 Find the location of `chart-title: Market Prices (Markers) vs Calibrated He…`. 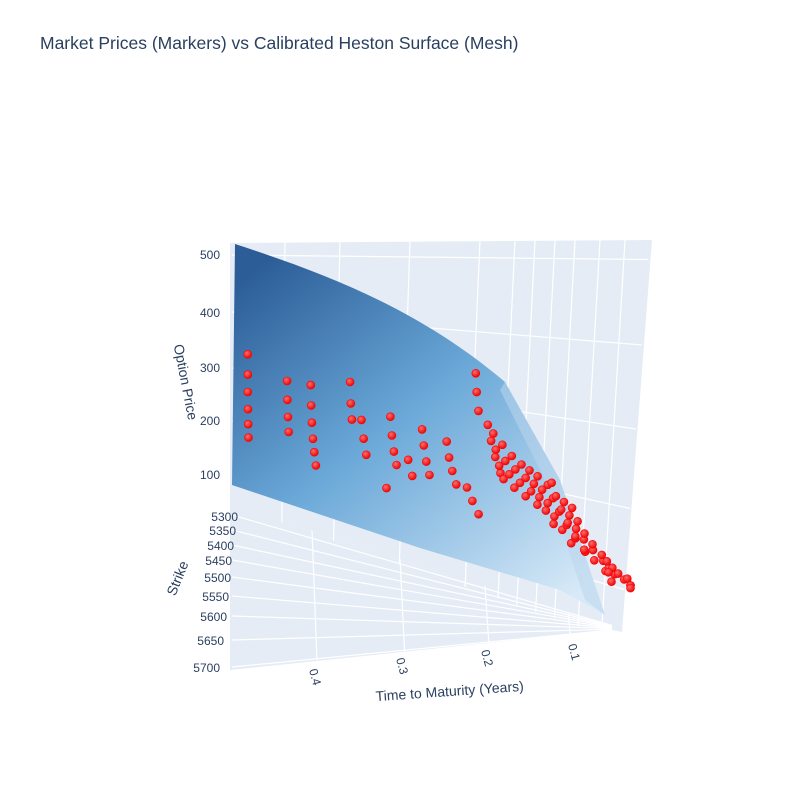

chart-title: Market Prices (Markers) vs Calibrated He… is located at coordinates (279, 43).